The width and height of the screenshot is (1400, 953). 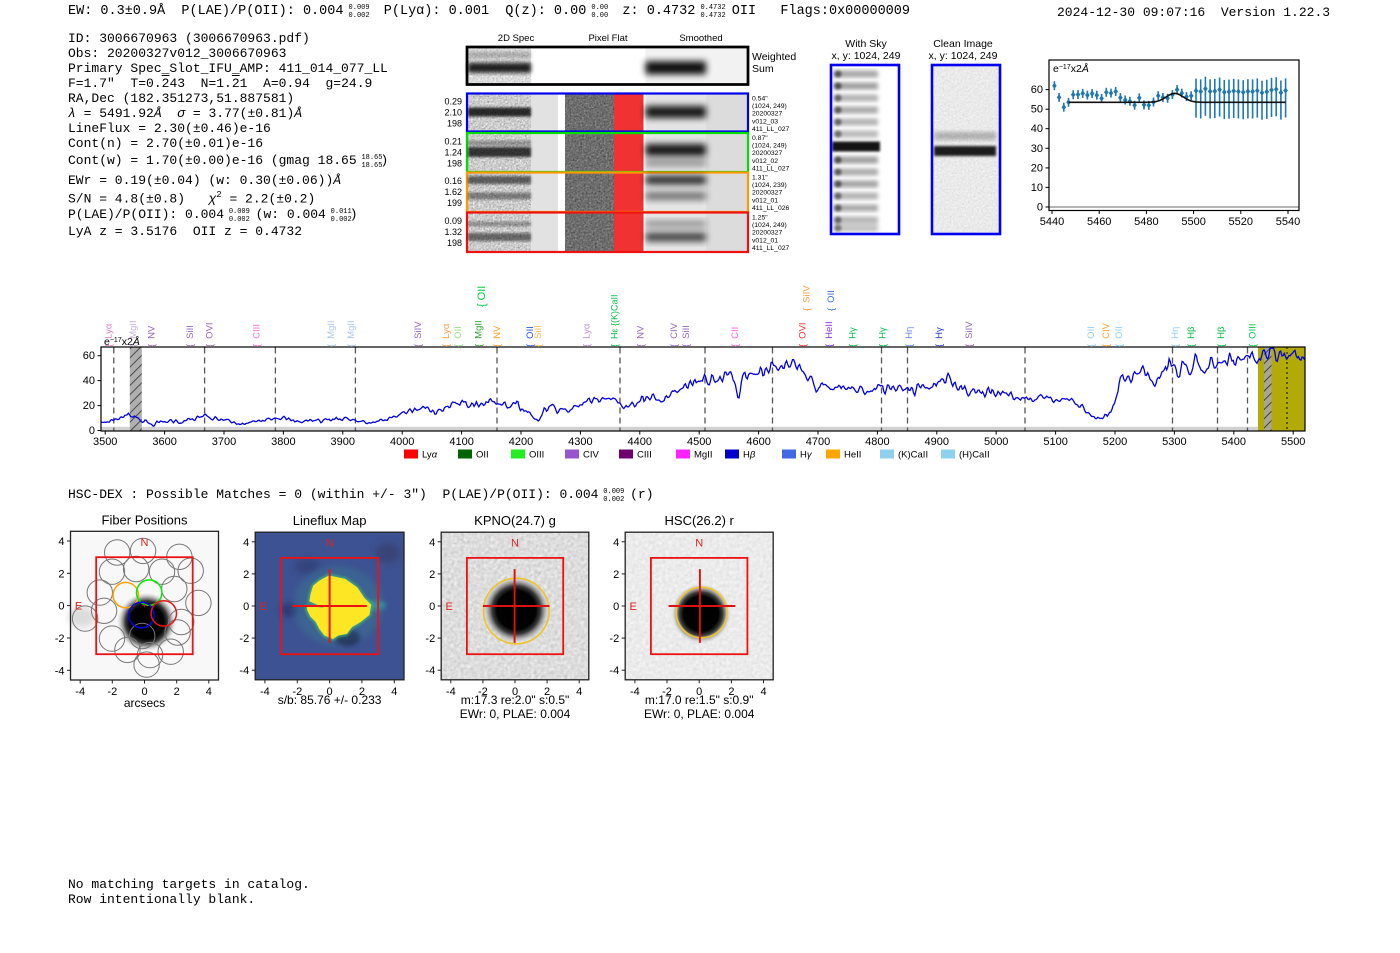 What do you see at coordinates (703, 455) in the screenshot?
I see `svg-text: MgII` at bounding box center [703, 455].